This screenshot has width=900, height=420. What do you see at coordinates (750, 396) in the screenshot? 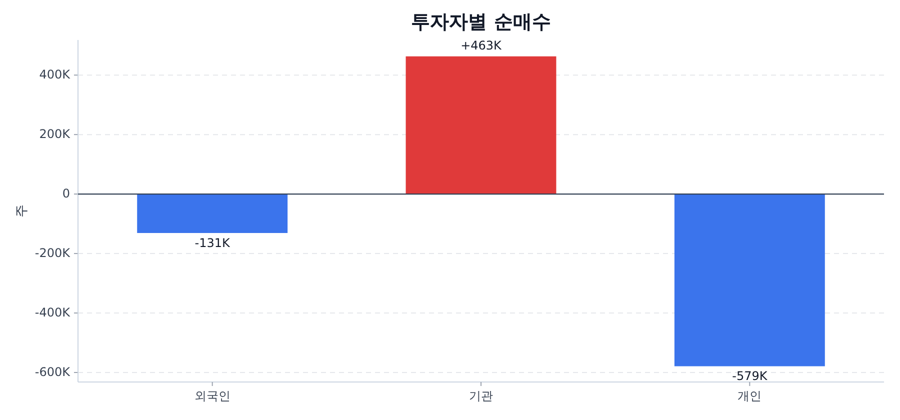
I see `x-tick-label: 개인` at bounding box center [750, 396].